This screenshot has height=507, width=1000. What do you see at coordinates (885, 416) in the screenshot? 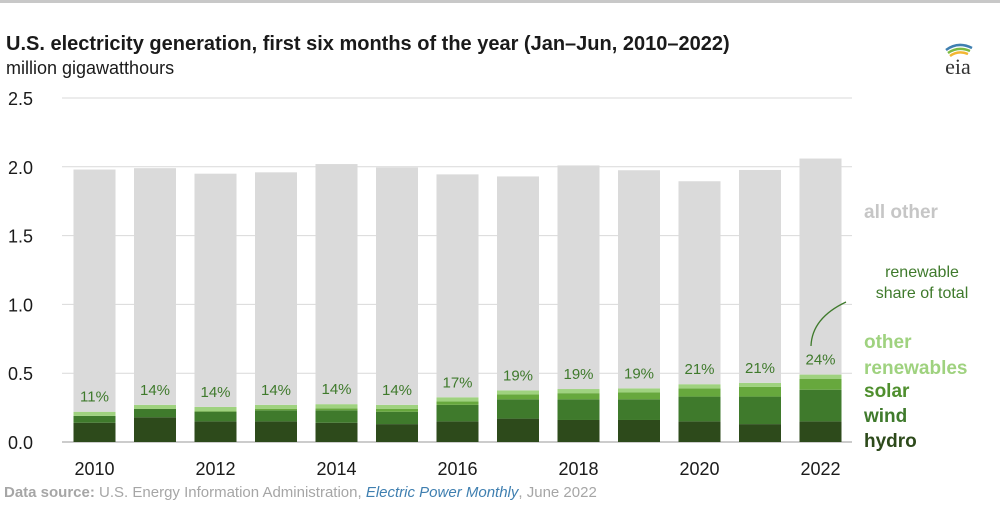
I see `legend-label: wind` at bounding box center [885, 416].